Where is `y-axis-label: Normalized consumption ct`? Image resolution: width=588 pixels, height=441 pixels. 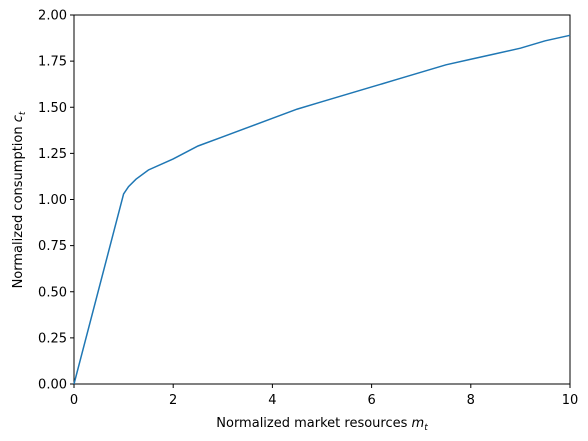 y-axis-label: Normalized consumption ct is located at coordinates (19, 199).